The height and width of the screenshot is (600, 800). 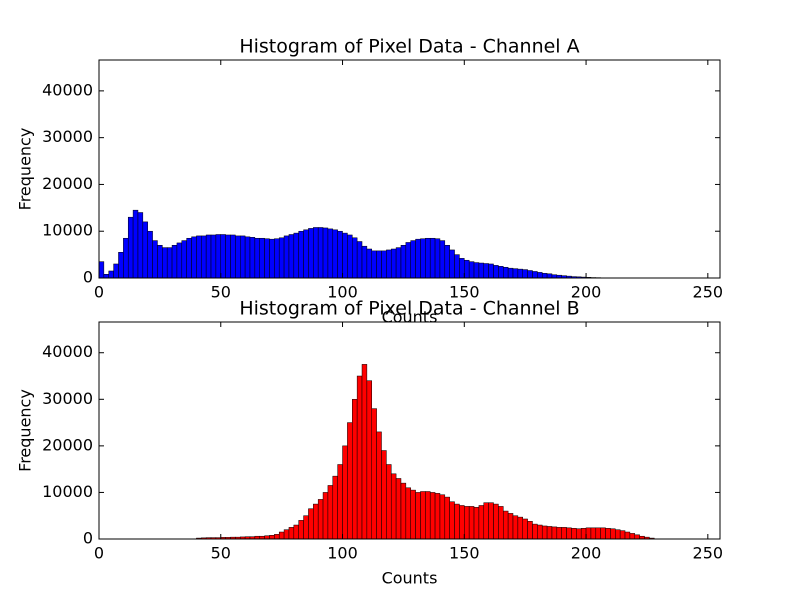 I want to click on x-tick-label: 50, so click(x=221, y=553).